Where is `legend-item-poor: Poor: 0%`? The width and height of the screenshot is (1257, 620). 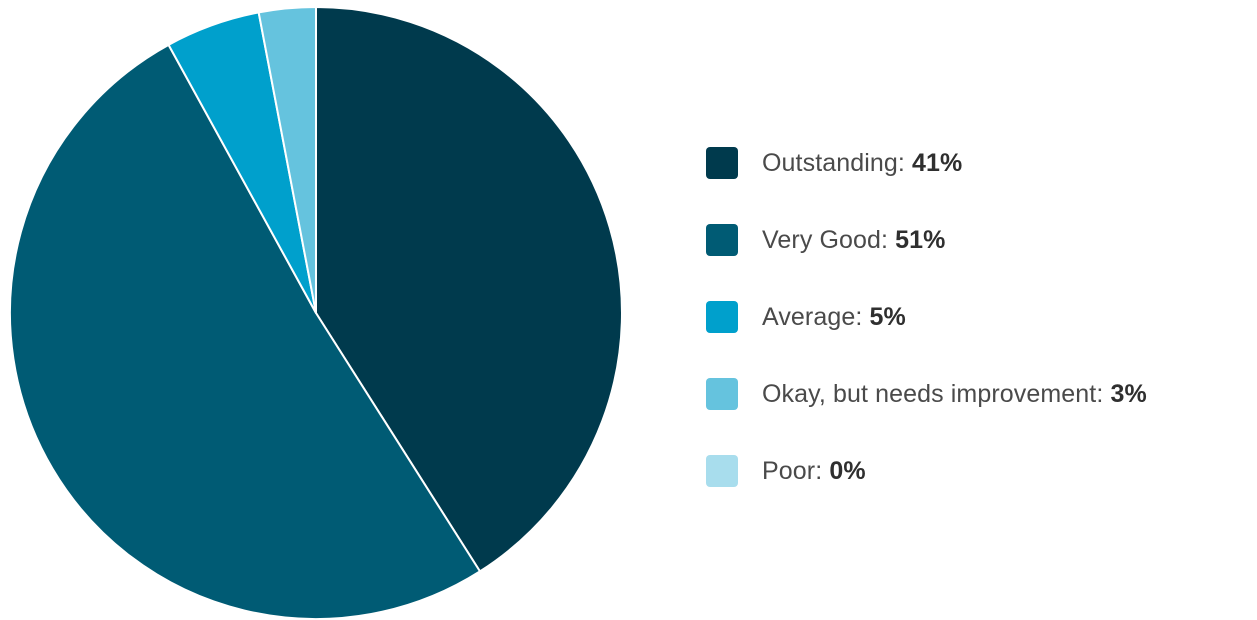
legend-item-poor: Poor: 0% is located at coordinates (926, 471).